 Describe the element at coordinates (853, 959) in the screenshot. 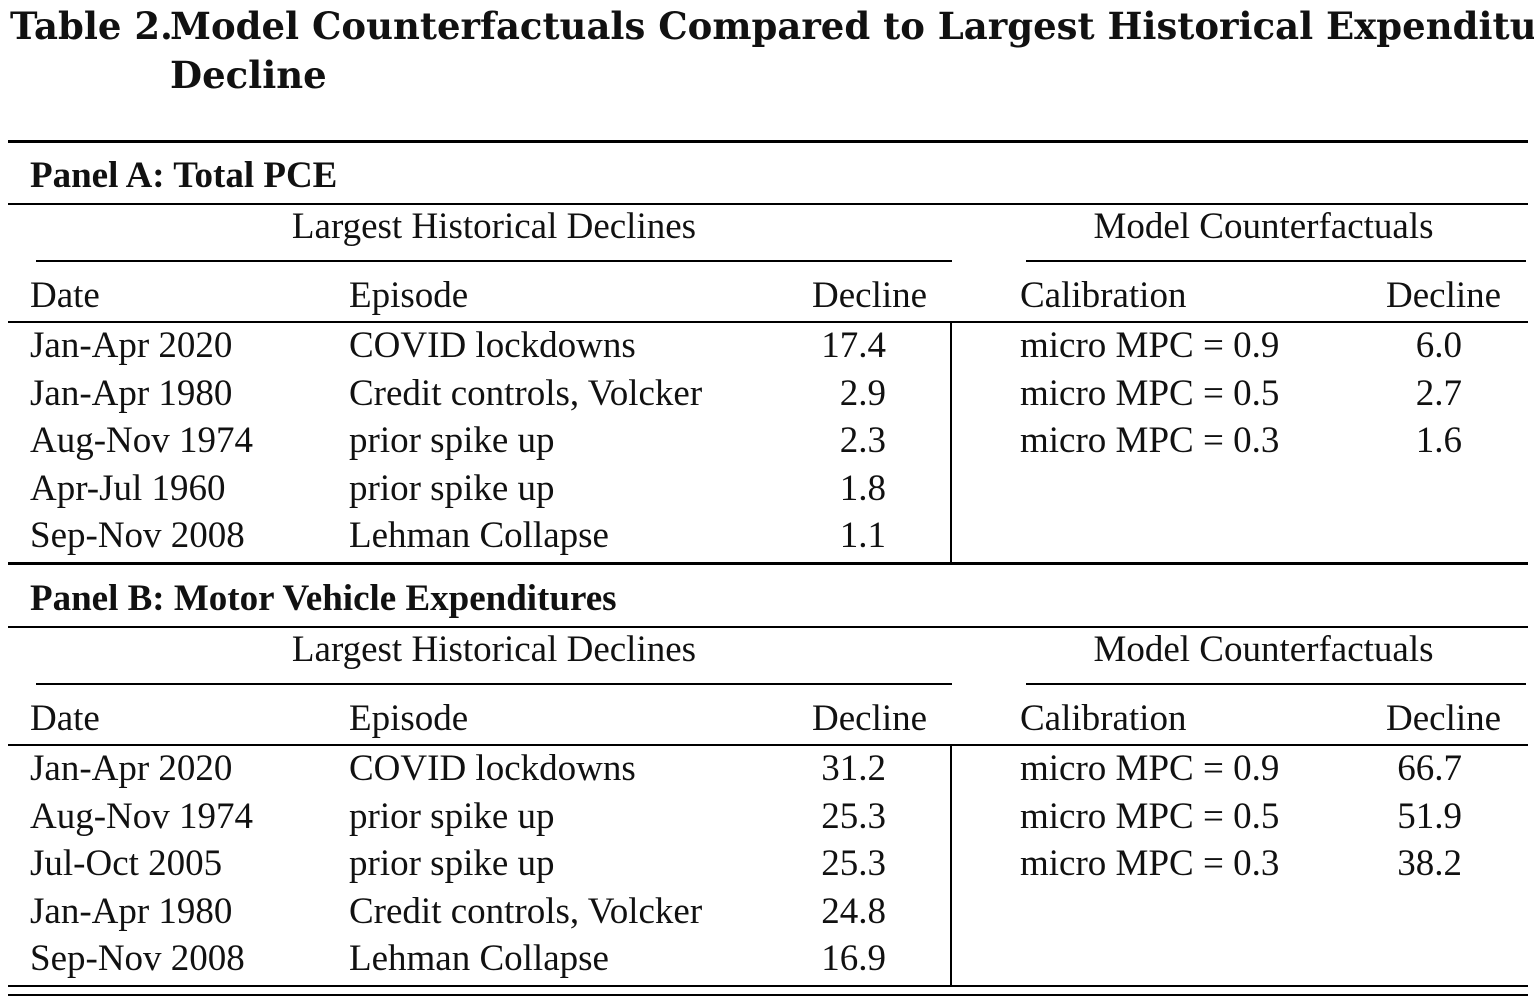

I see `cell-decline: 16.9` at that location.